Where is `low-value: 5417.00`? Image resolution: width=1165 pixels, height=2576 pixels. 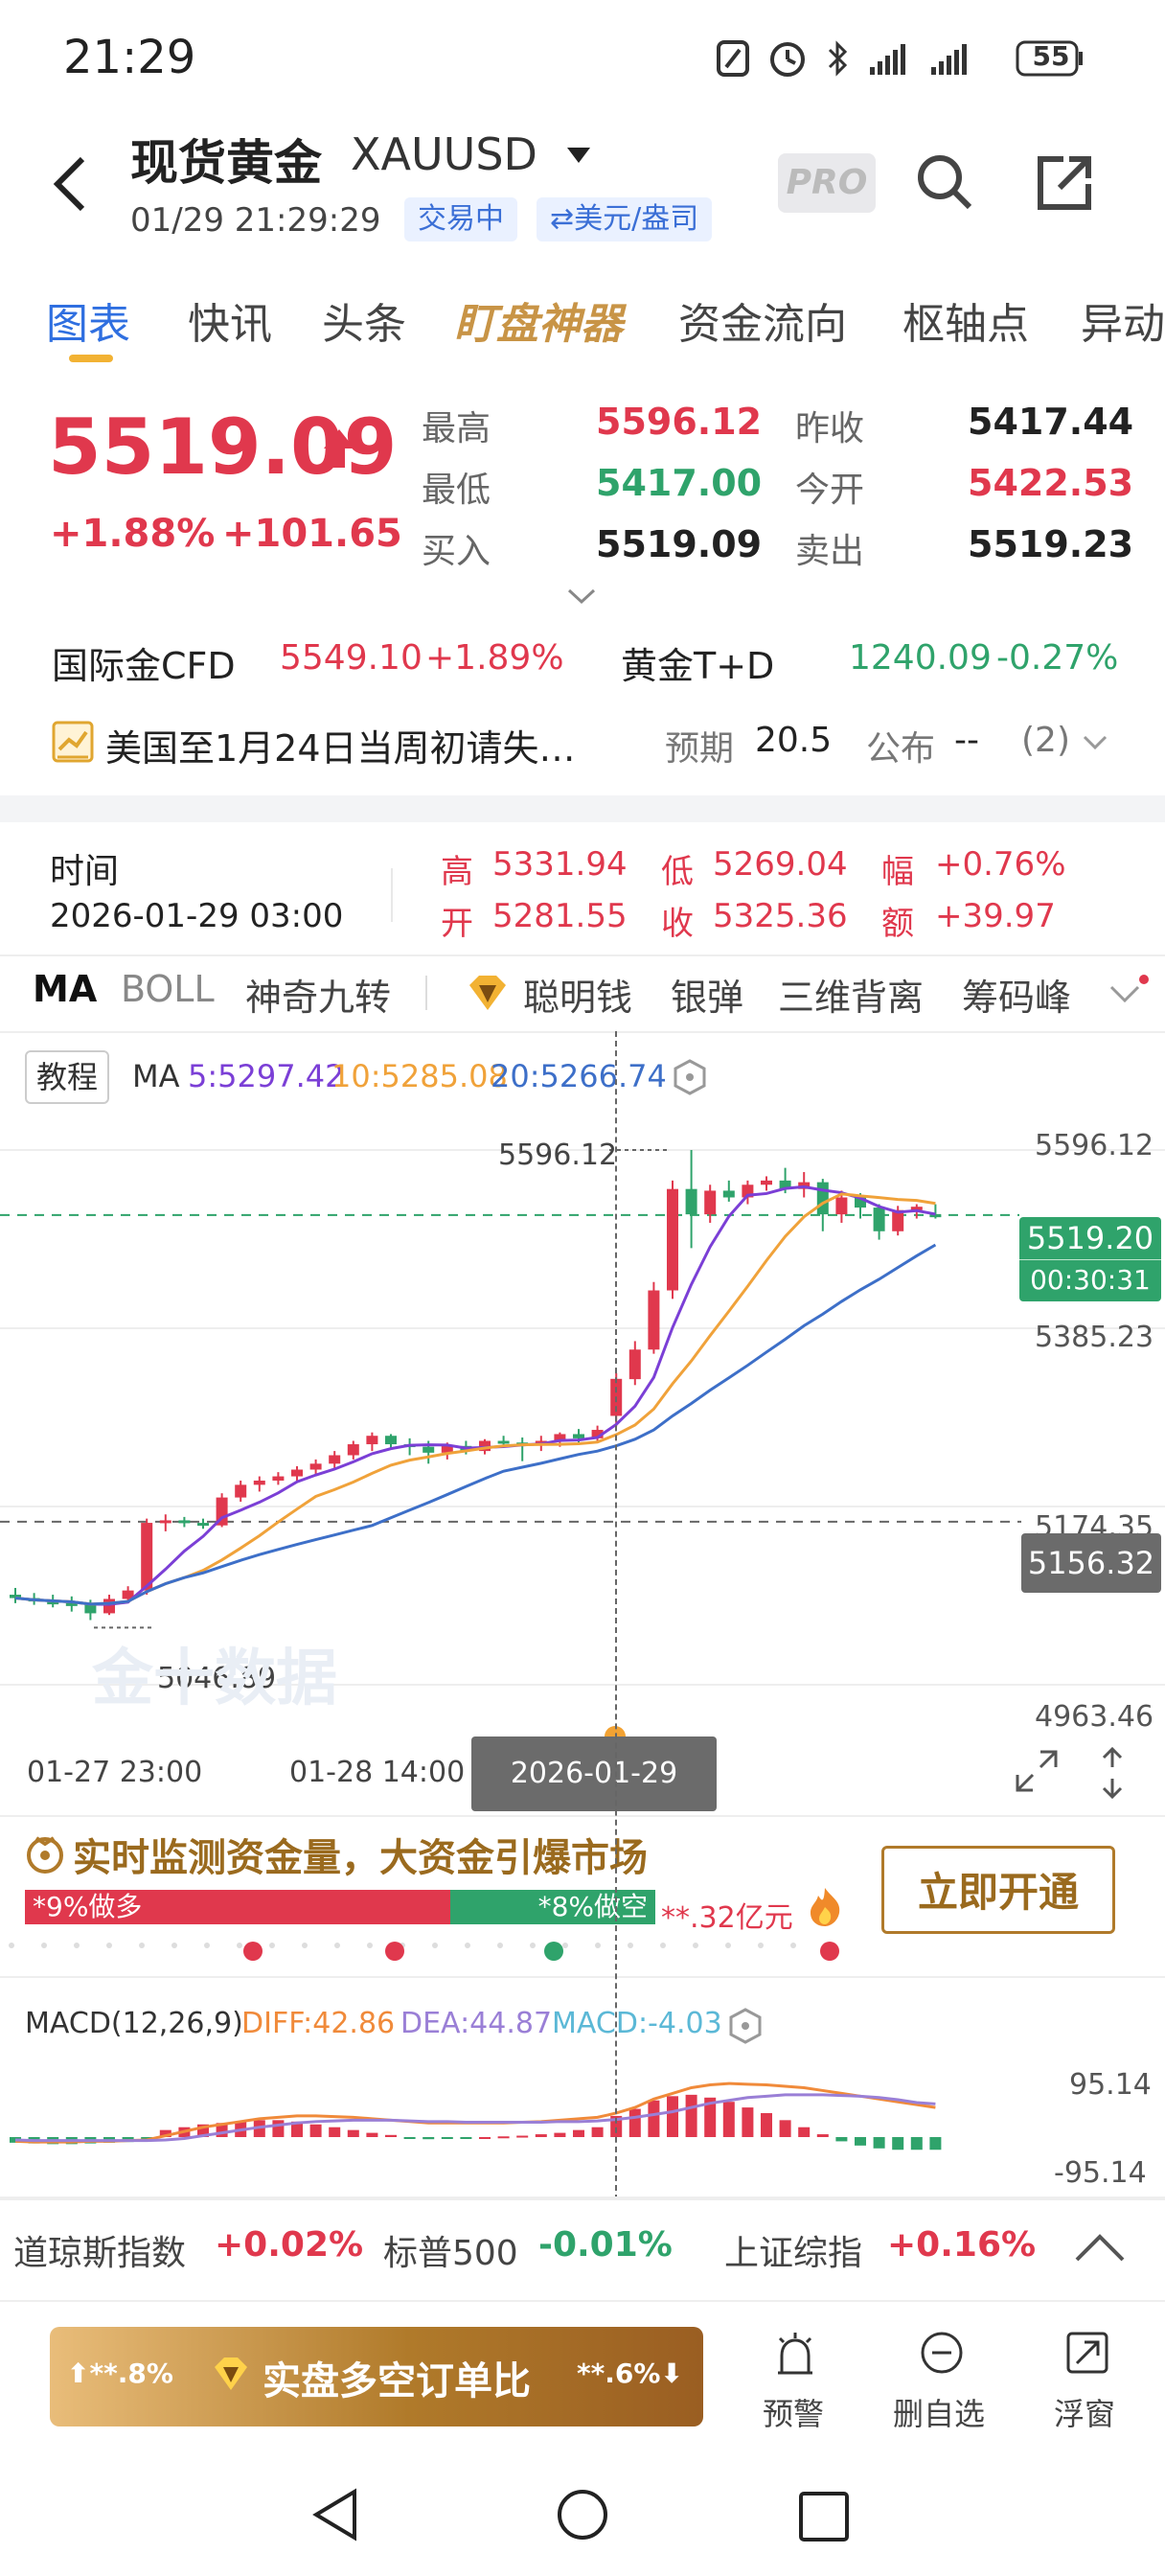
low-value: 5417.00 is located at coordinates (680, 483).